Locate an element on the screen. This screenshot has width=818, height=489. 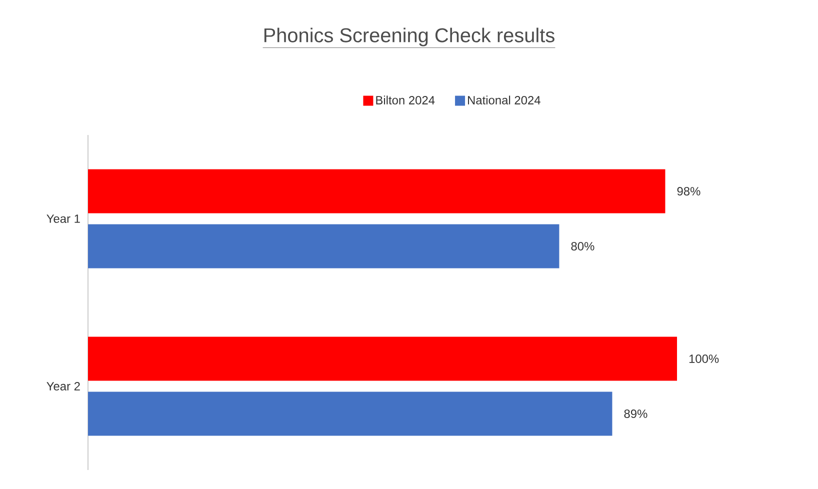
data-label: 80% is located at coordinates (582, 246).